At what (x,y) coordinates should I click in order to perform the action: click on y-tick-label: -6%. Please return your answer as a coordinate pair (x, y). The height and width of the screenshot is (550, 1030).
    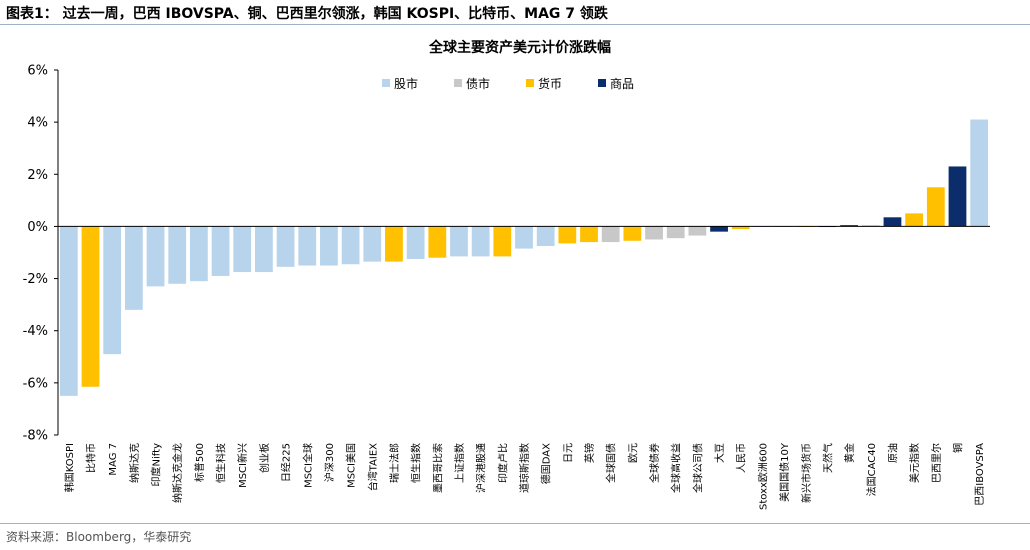
    Looking at the image, I should click on (35, 383).